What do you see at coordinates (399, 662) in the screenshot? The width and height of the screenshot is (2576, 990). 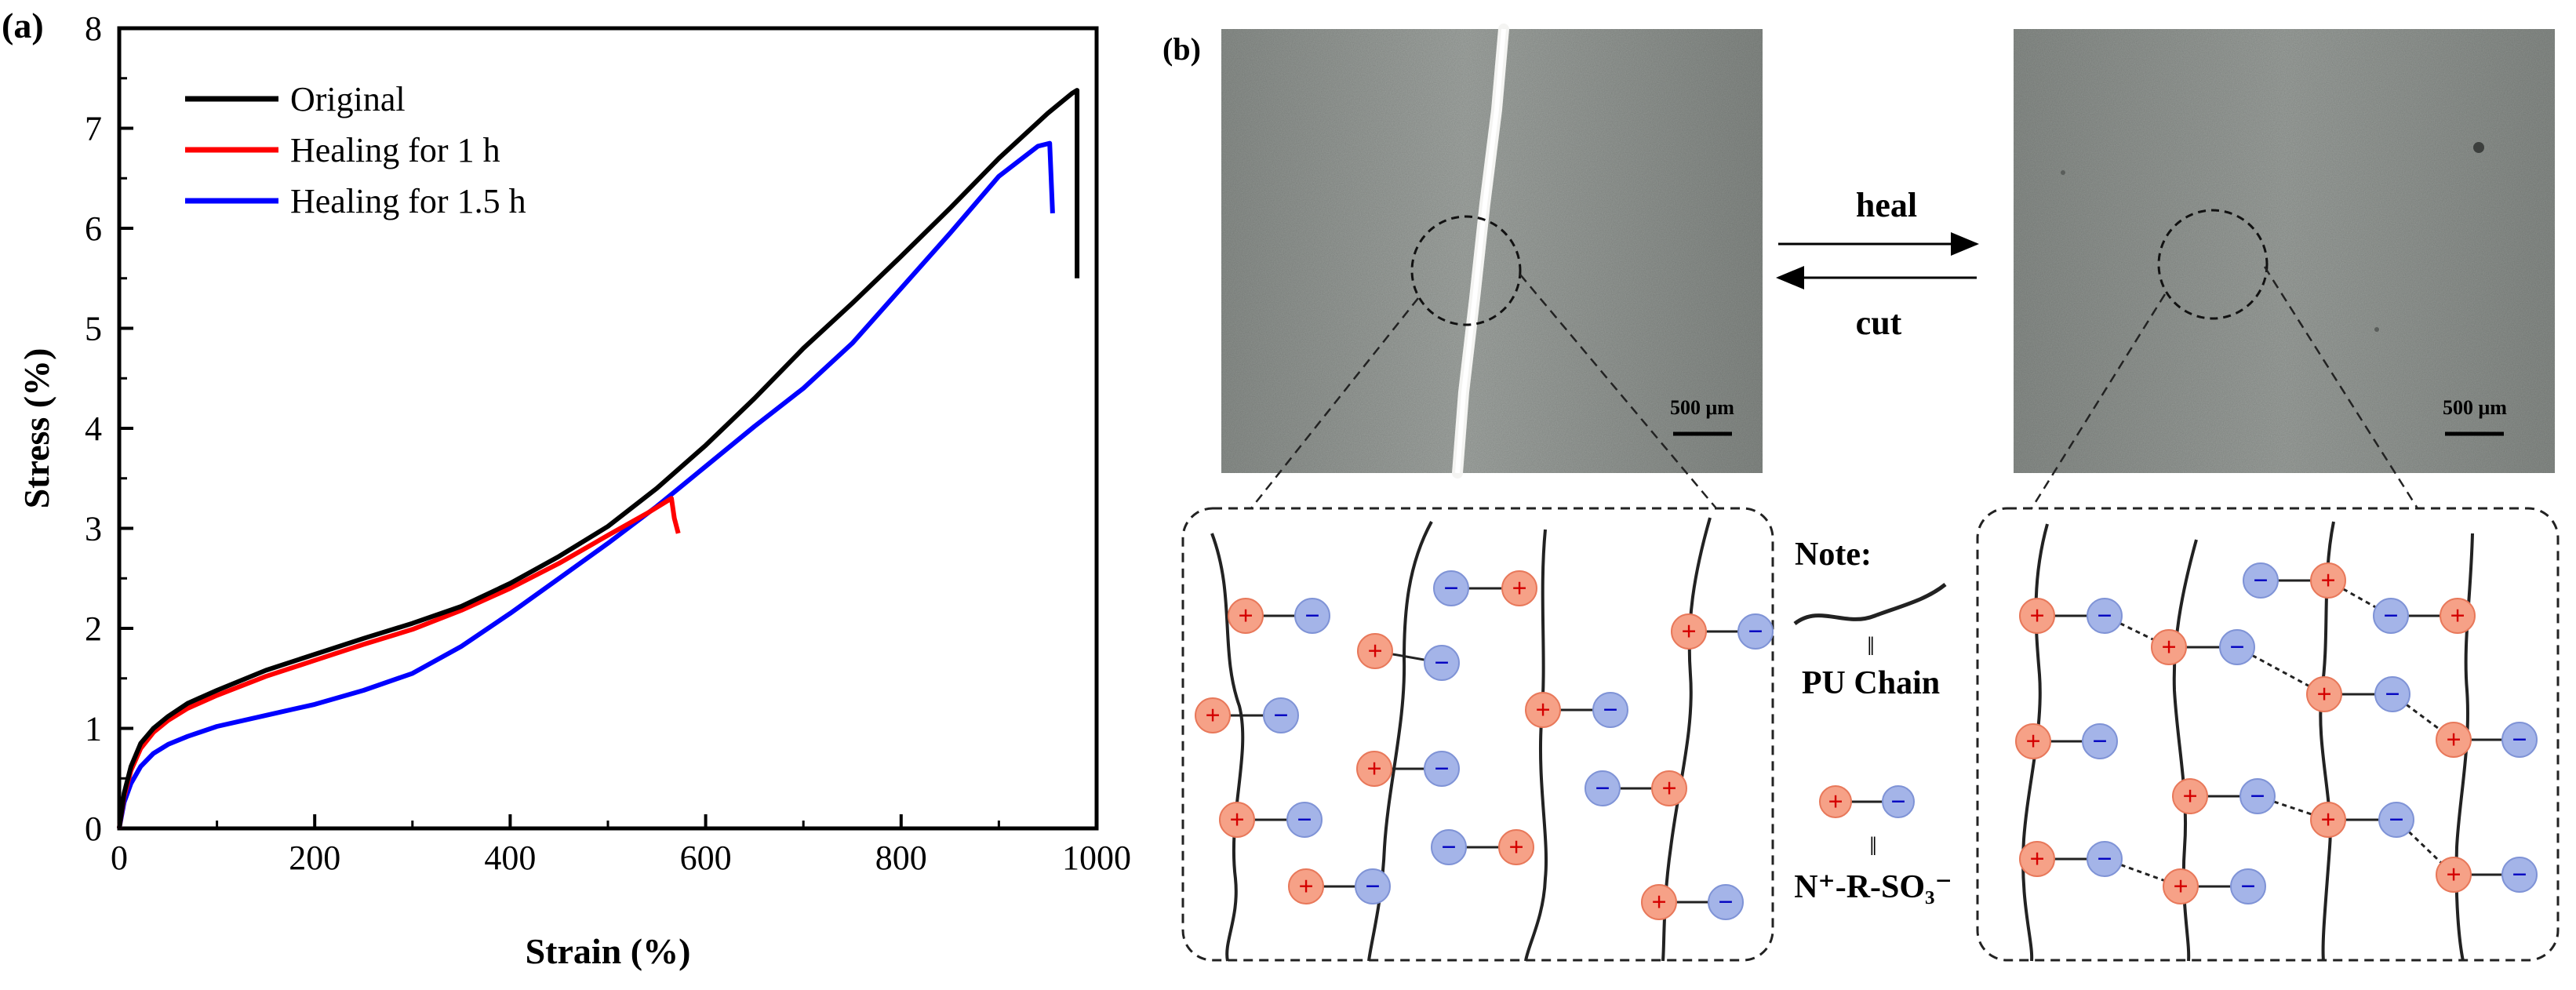 I see `series-line-healing-for-1-h` at bounding box center [399, 662].